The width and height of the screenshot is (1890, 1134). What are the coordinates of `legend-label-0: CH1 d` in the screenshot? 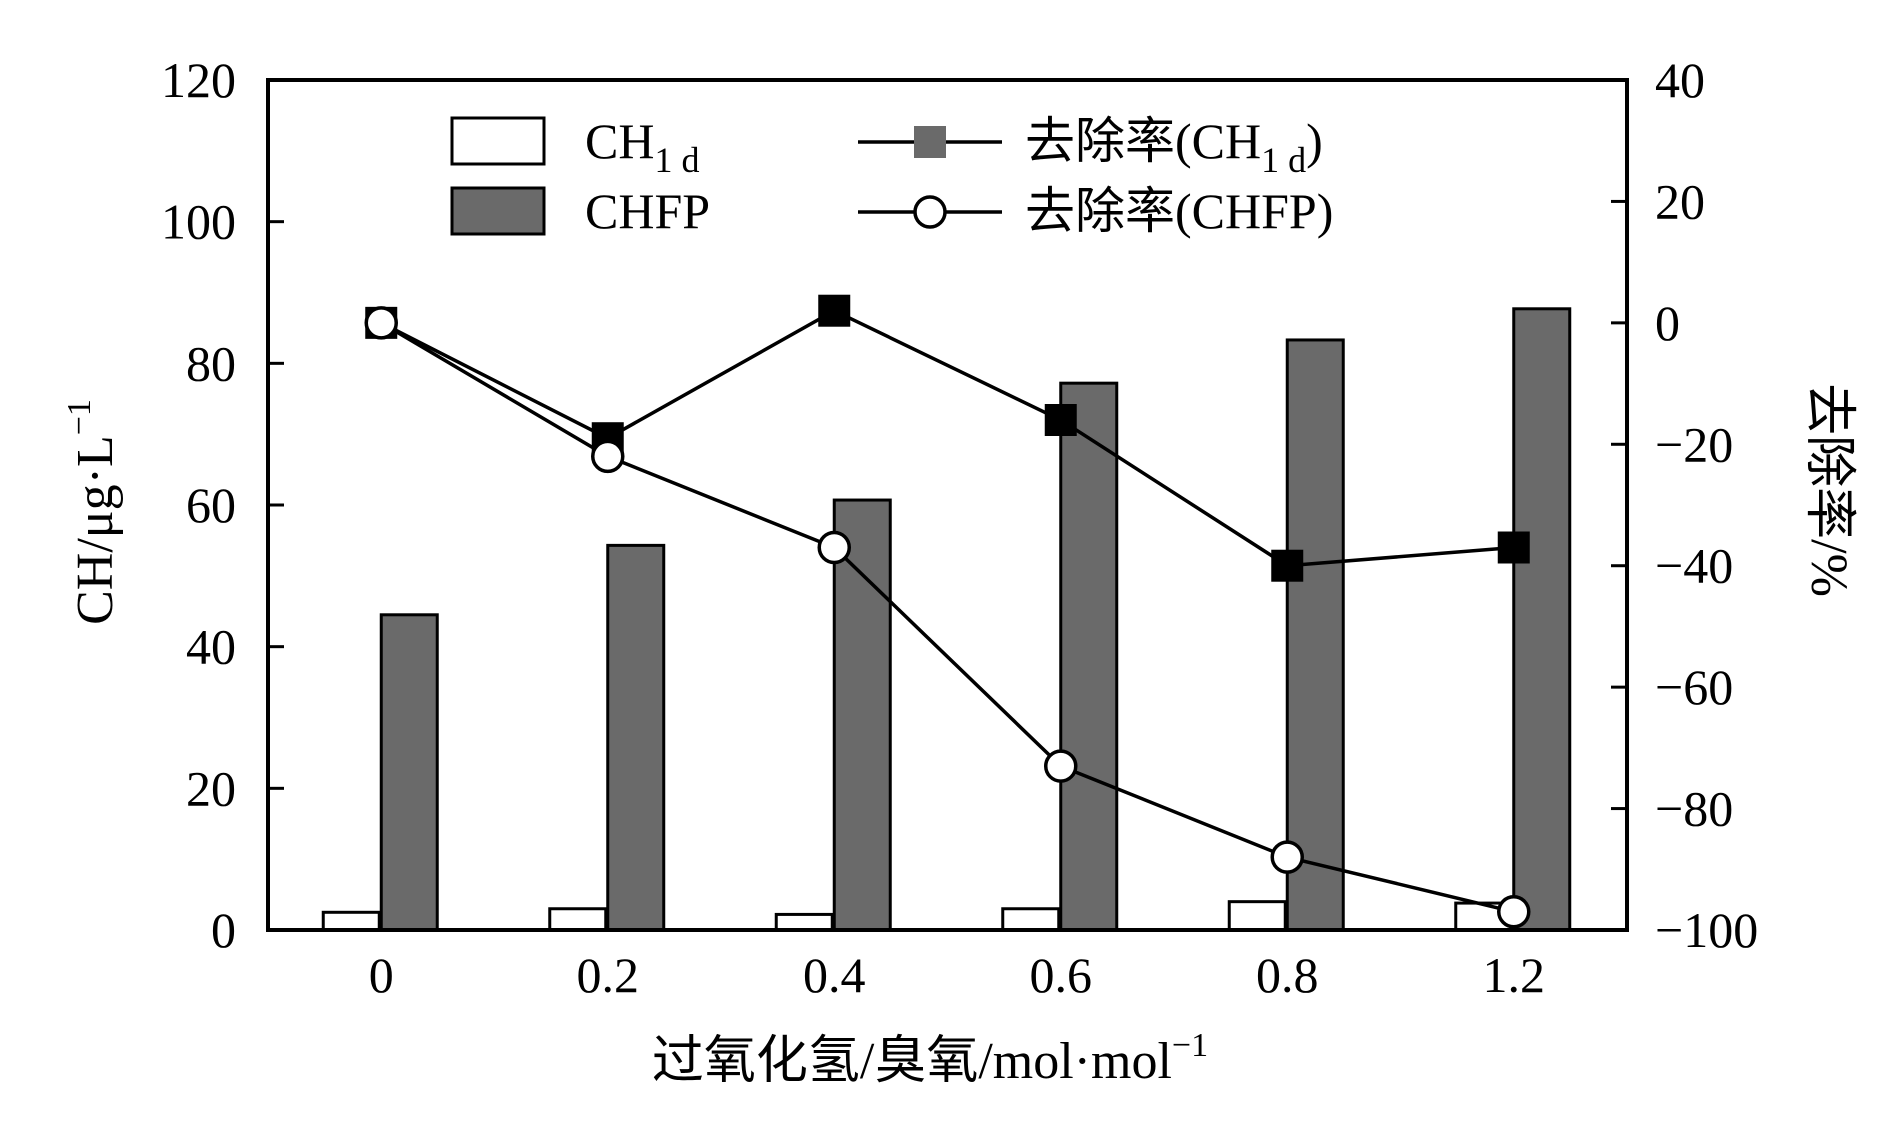 It's located at (642, 146).